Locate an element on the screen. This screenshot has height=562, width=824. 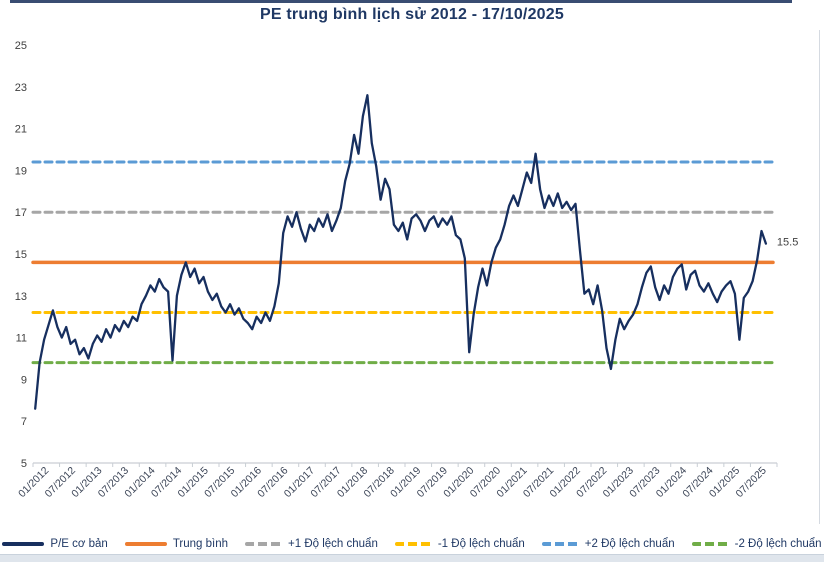
top-border-strip is located at coordinates (401, 1).